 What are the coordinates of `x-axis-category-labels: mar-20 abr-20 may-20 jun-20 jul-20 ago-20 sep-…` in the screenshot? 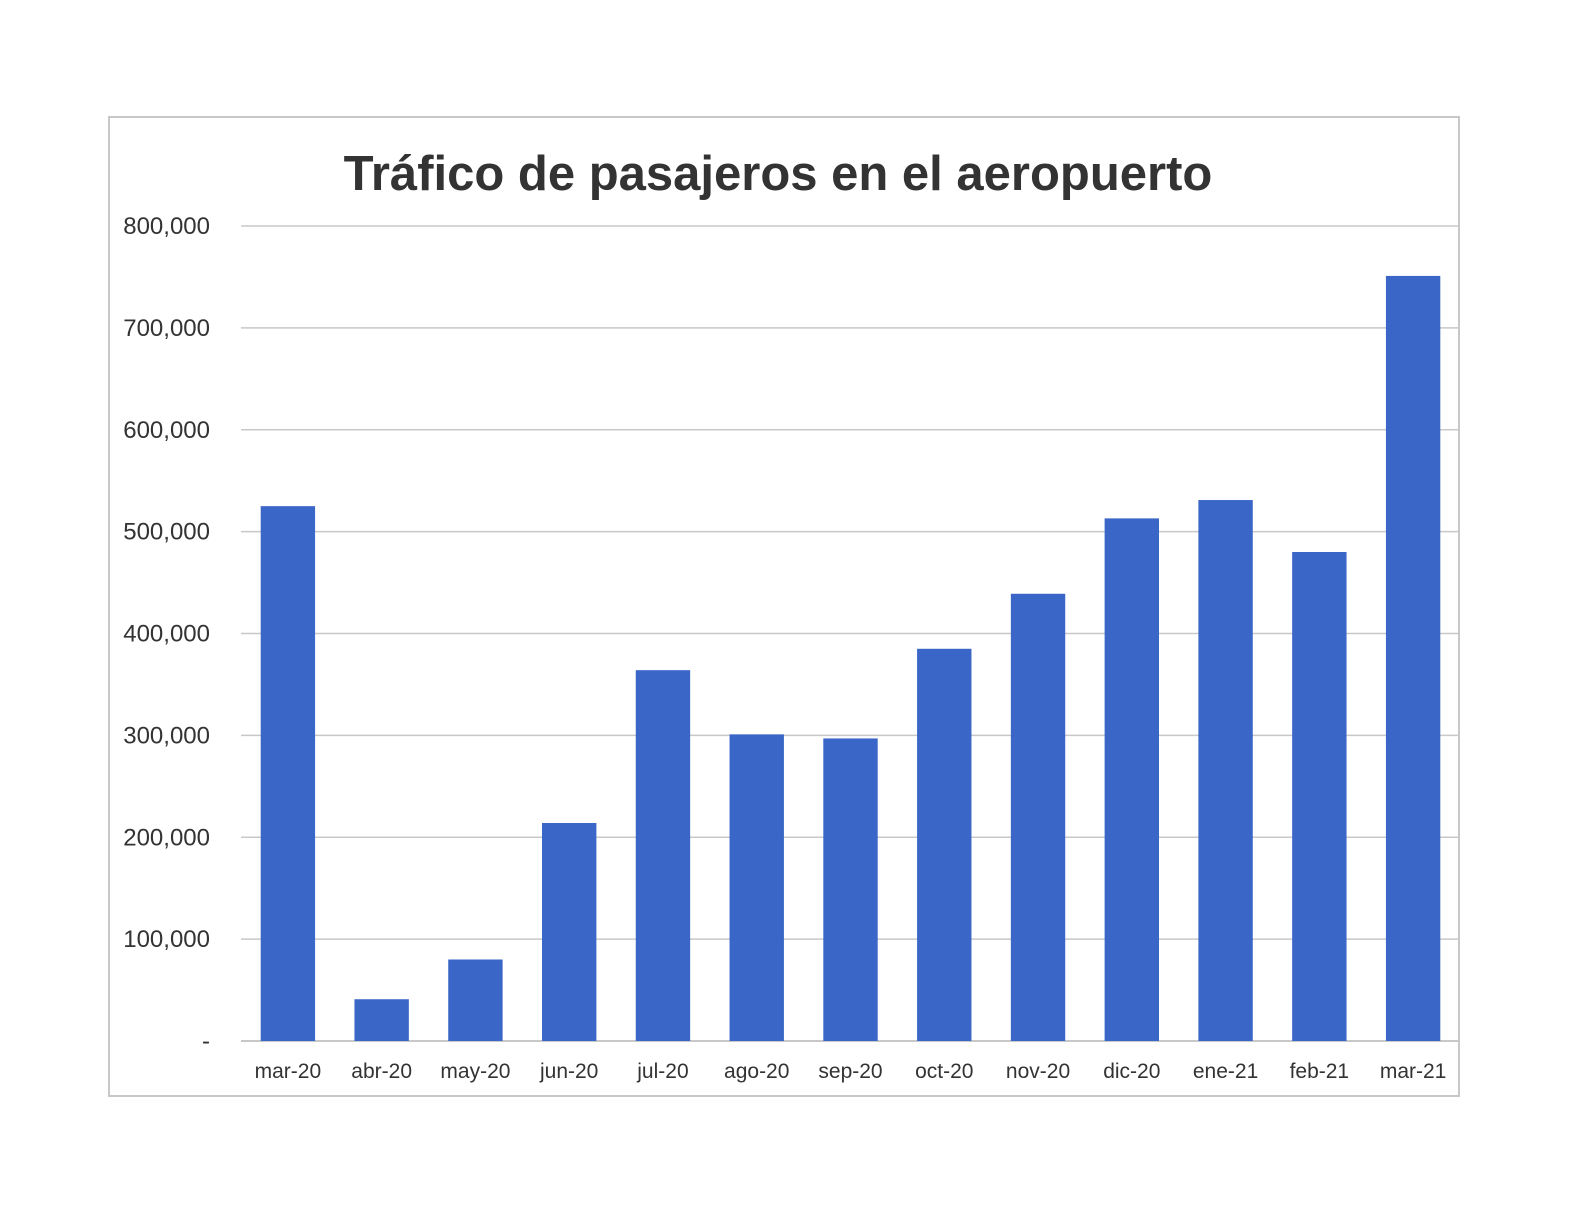 It's located at (851, 1071).